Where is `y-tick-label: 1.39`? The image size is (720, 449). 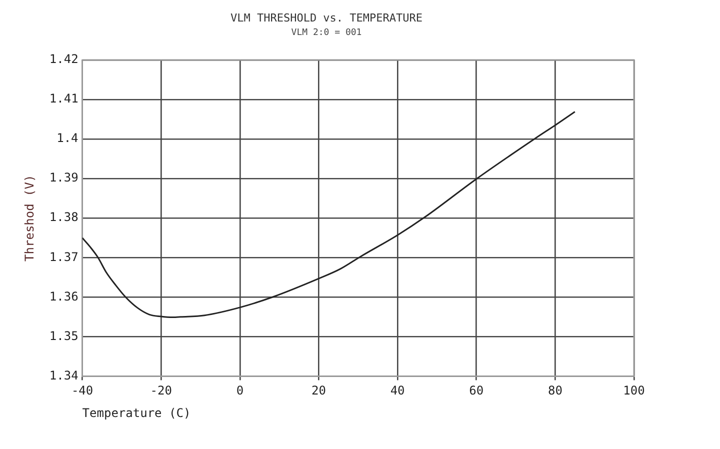 y-tick-label: 1.39 is located at coordinates (63, 177).